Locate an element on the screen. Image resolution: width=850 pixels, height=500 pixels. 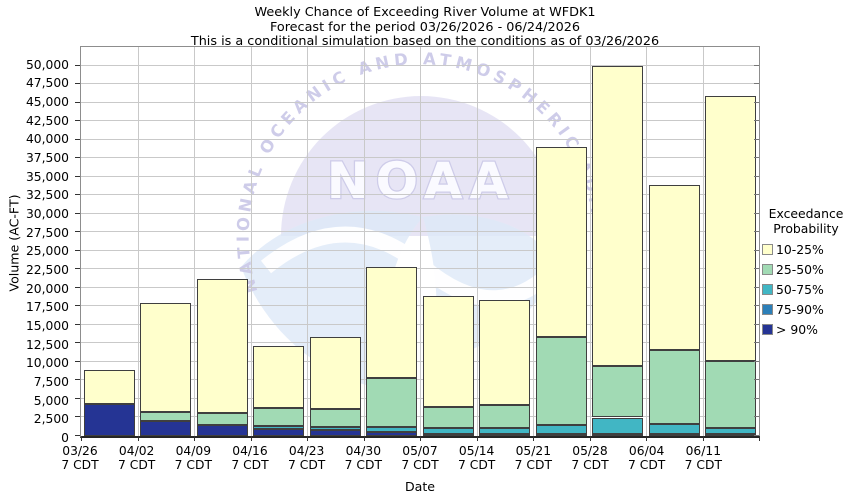
x-tick-label: 04/30 7 CDT is located at coordinates (363, 458).